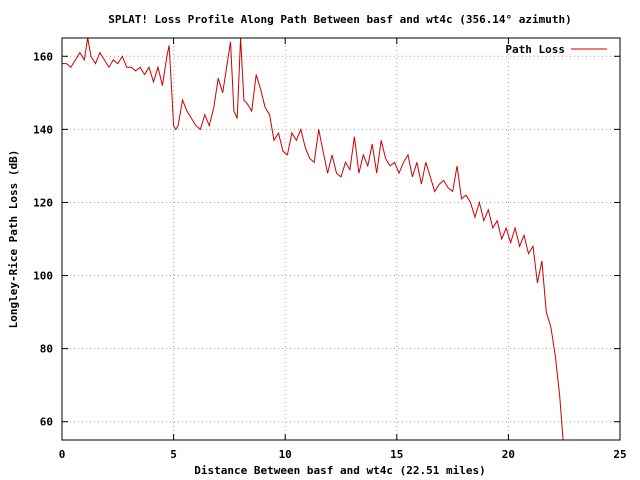  I want to click on x-tick-label: 20, so click(508, 454).